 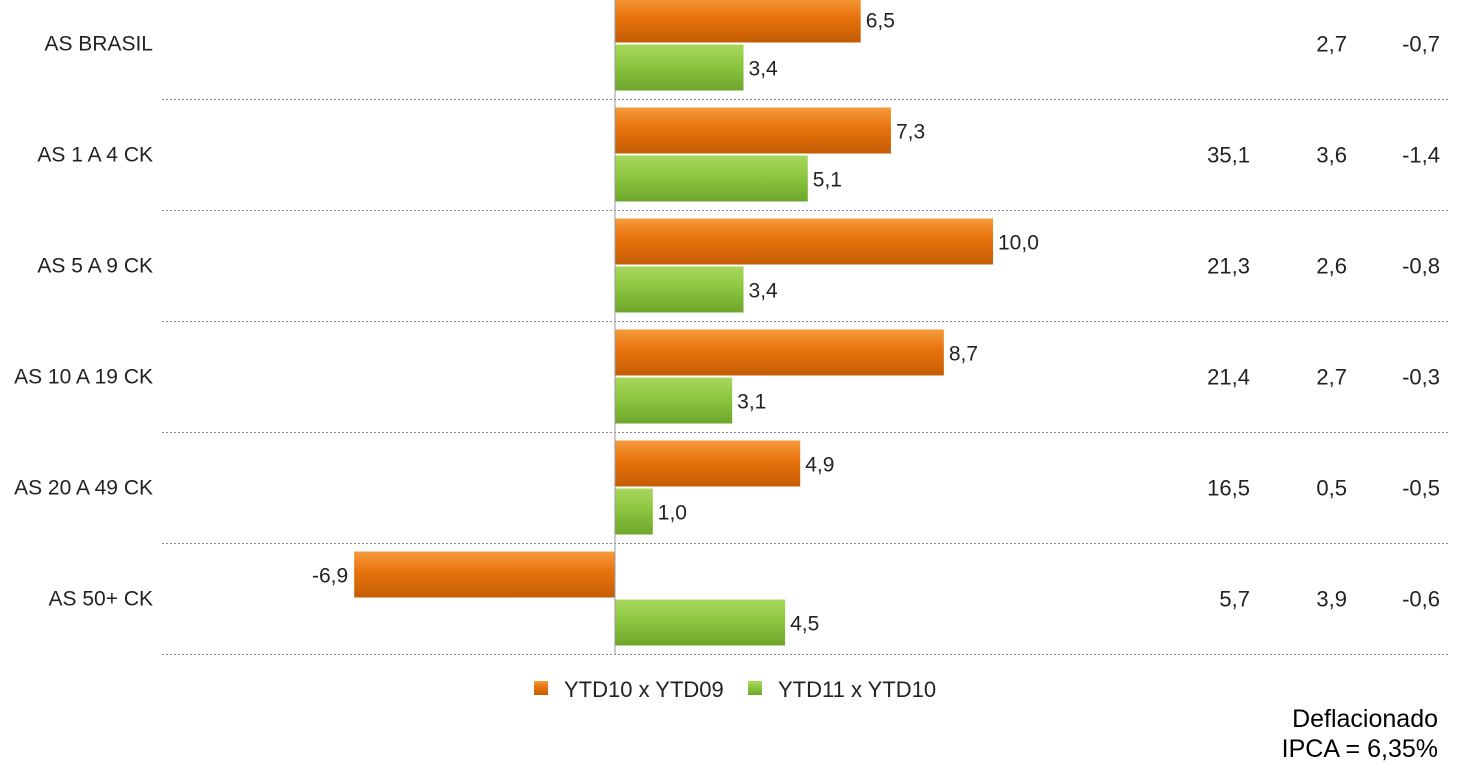 I want to click on column-value: 21,3, so click(x=1228, y=266).